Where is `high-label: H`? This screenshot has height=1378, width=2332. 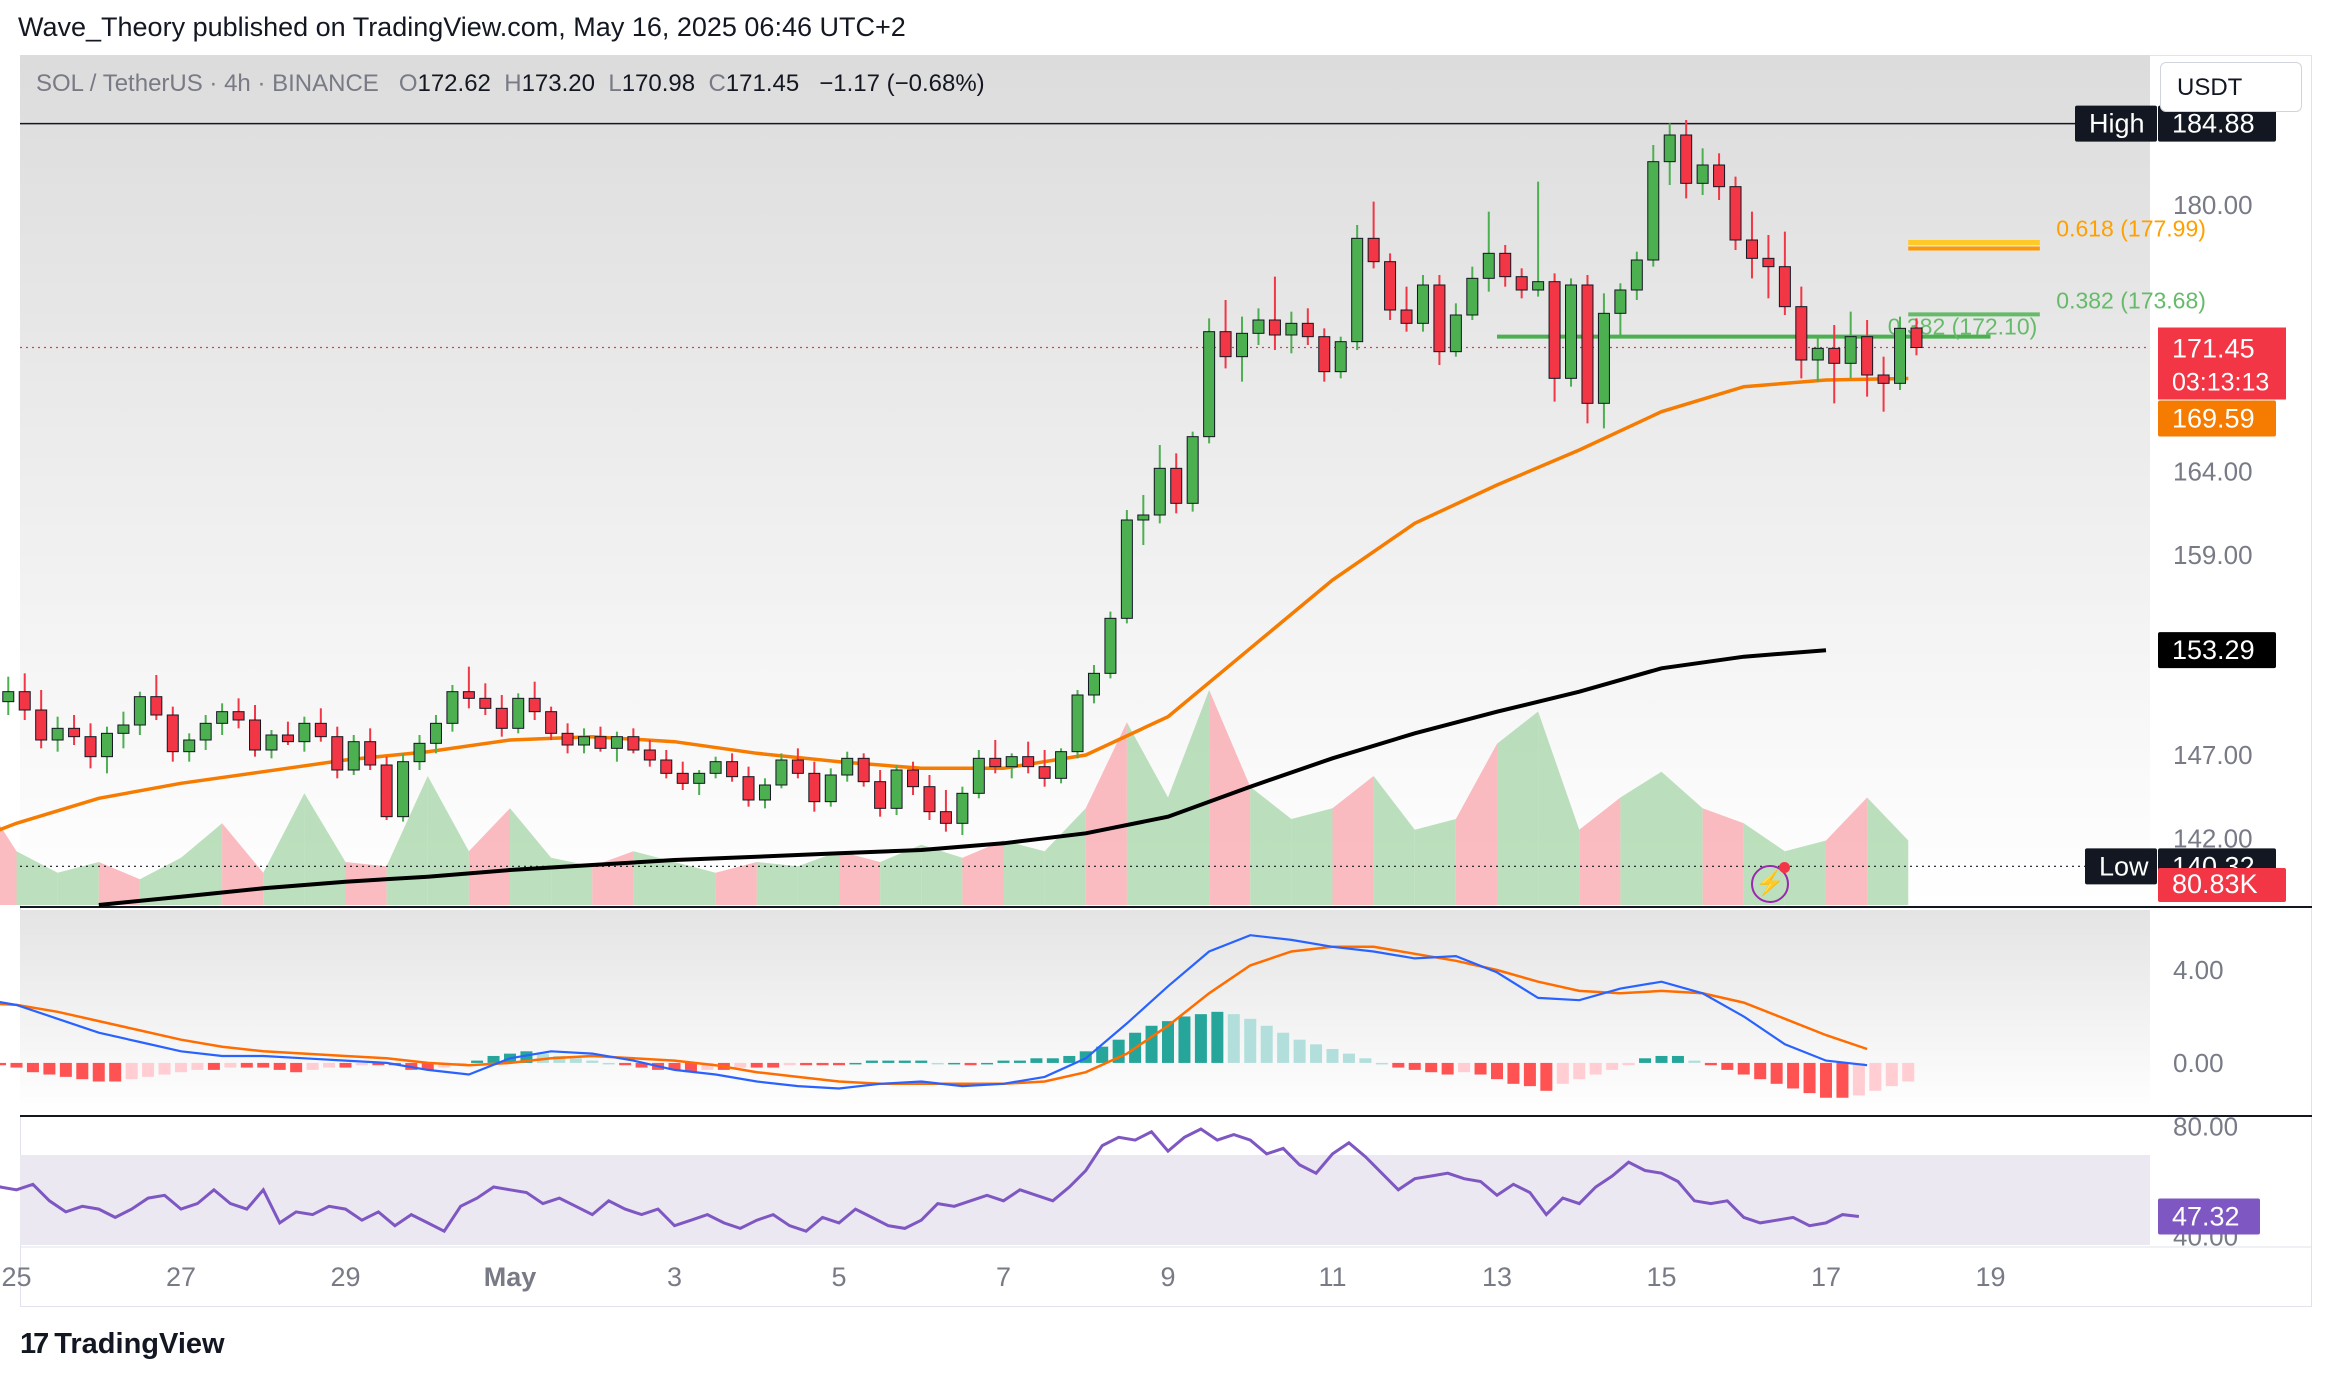 high-label: H is located at coordinates (513, 83).